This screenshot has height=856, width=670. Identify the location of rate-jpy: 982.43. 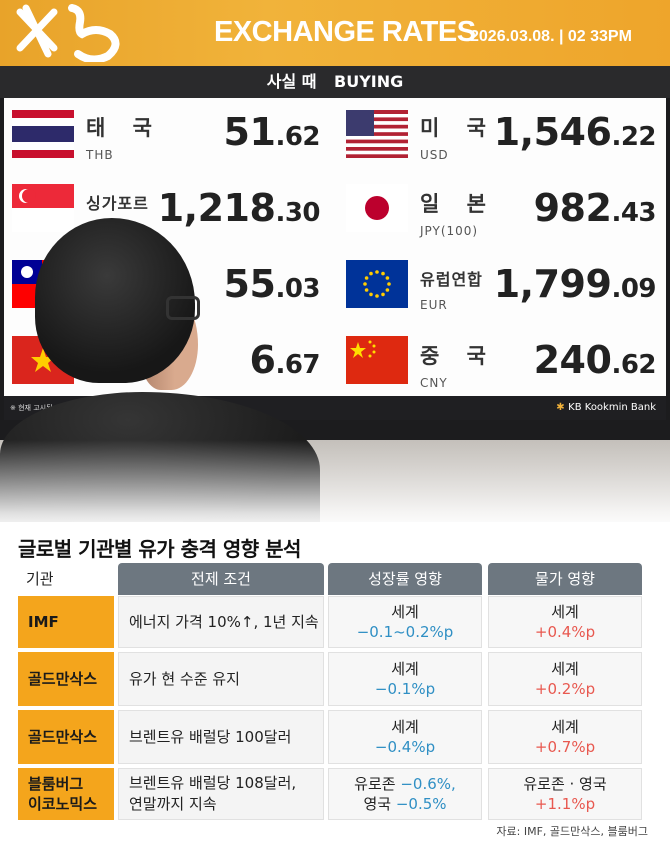
(595, 208).